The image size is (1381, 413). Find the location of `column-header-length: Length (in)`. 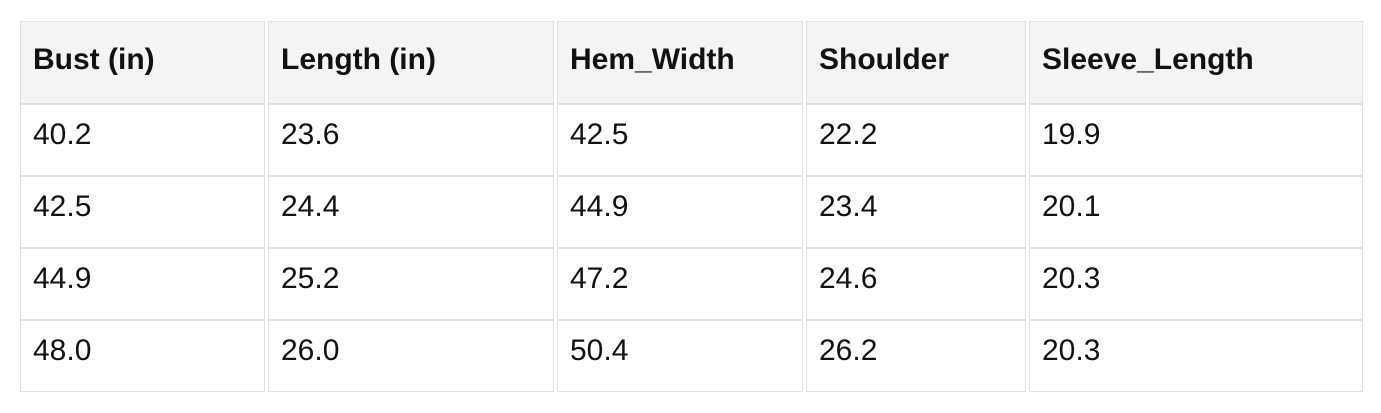

column-header-length: Length (in) is located at coordinates (411, 62).